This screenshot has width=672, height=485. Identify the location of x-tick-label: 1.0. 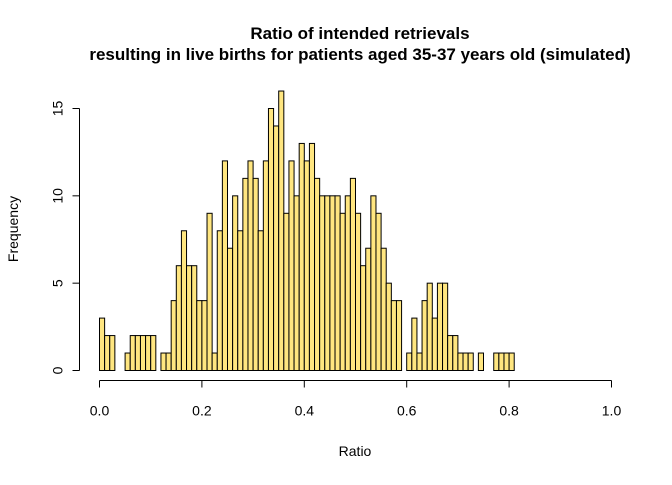
(612, 411).